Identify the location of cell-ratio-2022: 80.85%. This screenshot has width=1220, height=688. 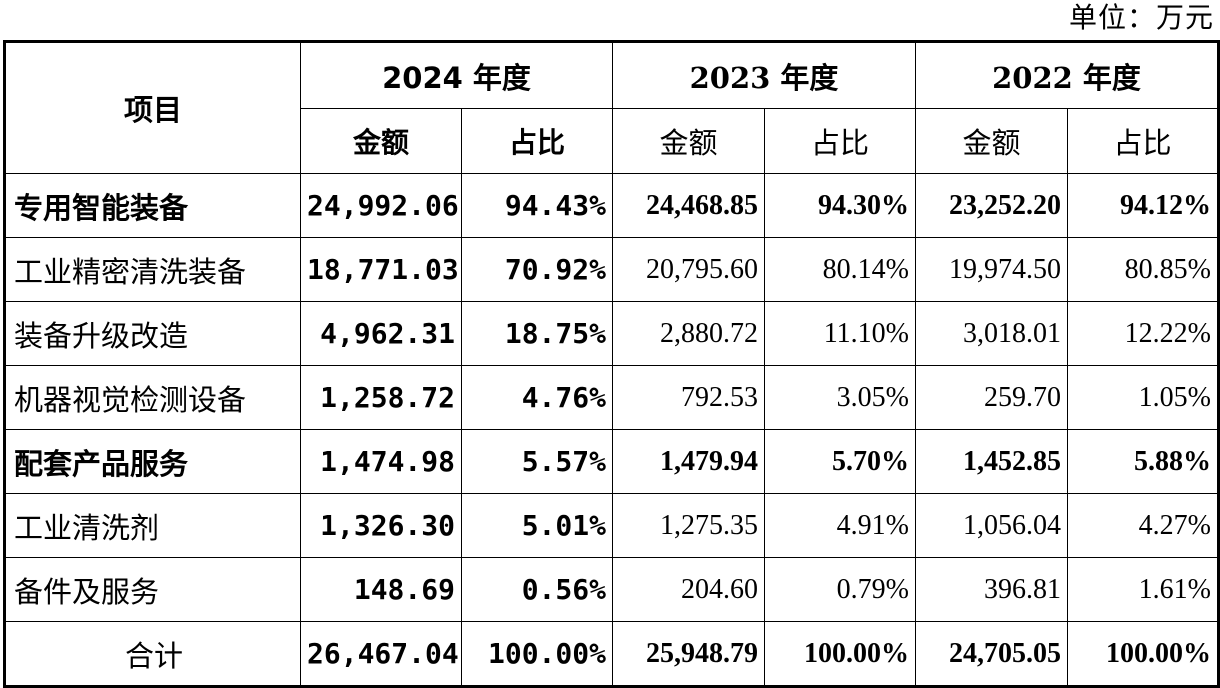
(1143, 269).